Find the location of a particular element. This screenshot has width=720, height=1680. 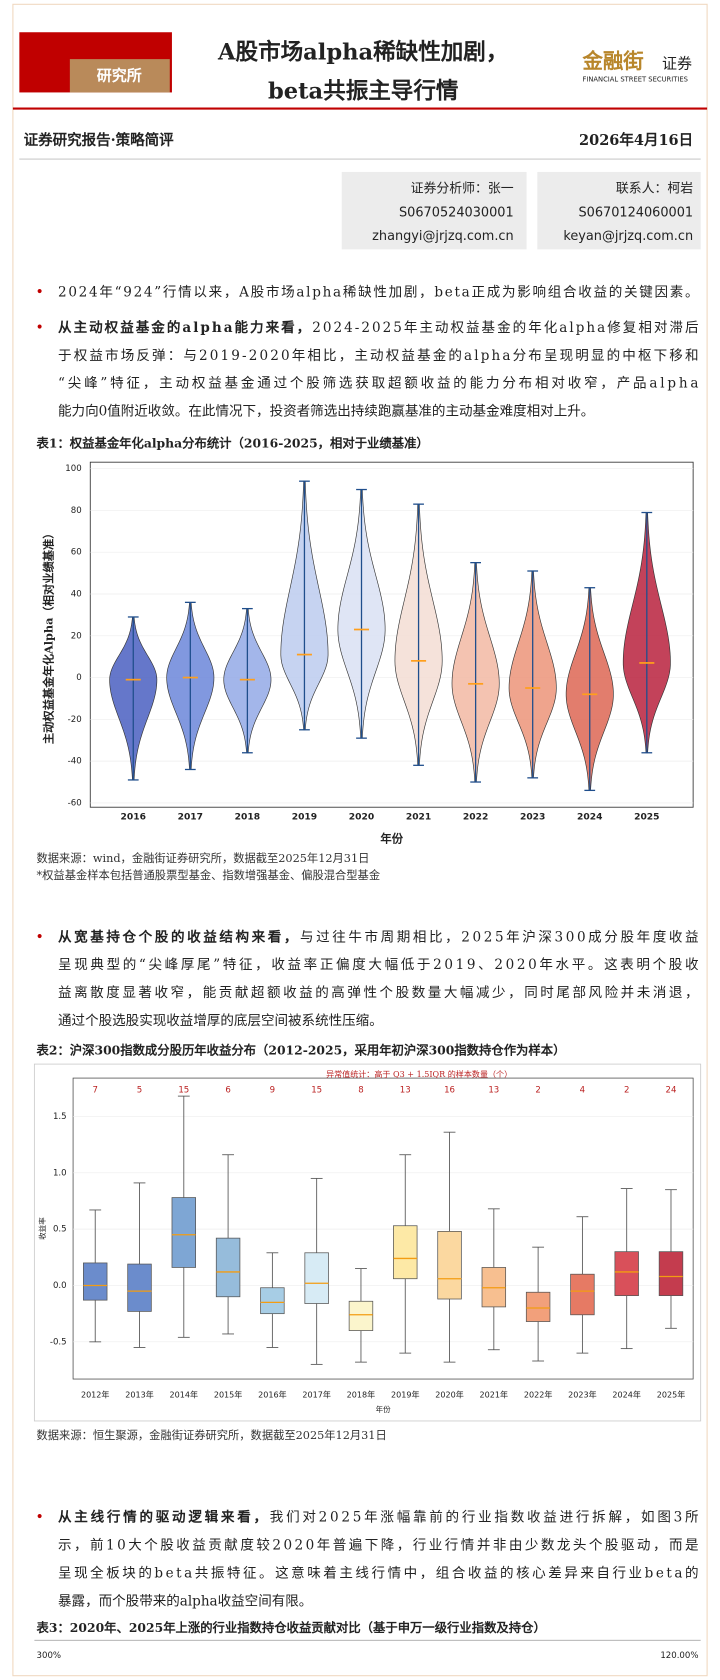

header-label: 研究所 is located at coordinates (119, 75).